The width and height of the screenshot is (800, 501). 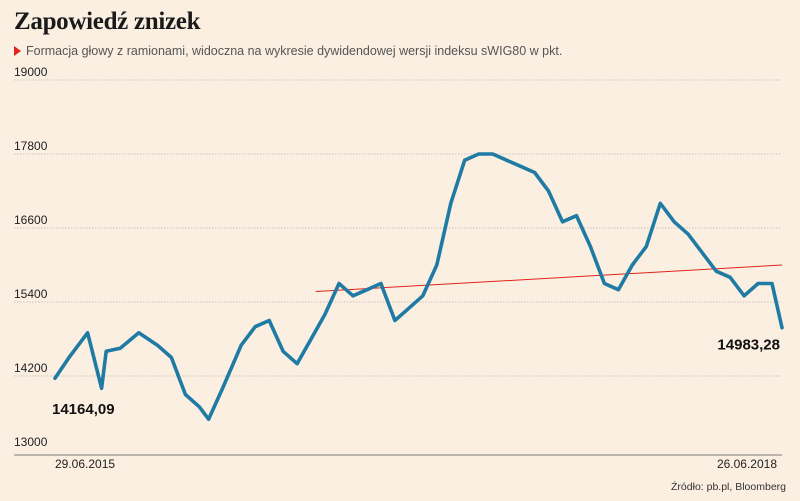 I want to click on x-tick-label: 29.06.2015, so click(x=85, y=464).